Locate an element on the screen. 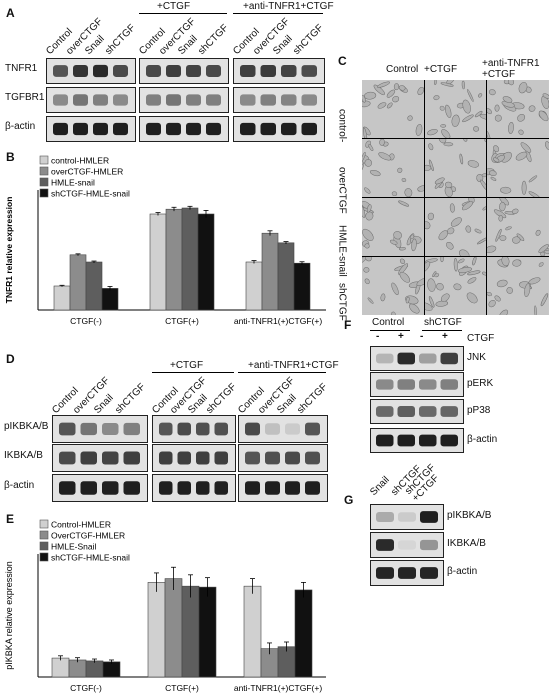  x-tick-label: CTGF(-) is located at coordinates (86, 688).